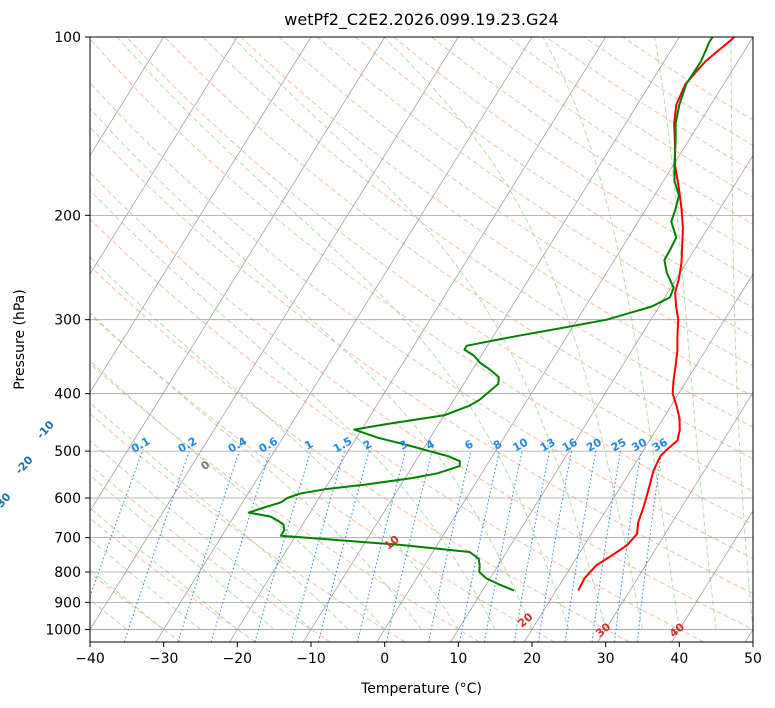  I want to click on mixing-ratio-label: 13, so click(548, 445).